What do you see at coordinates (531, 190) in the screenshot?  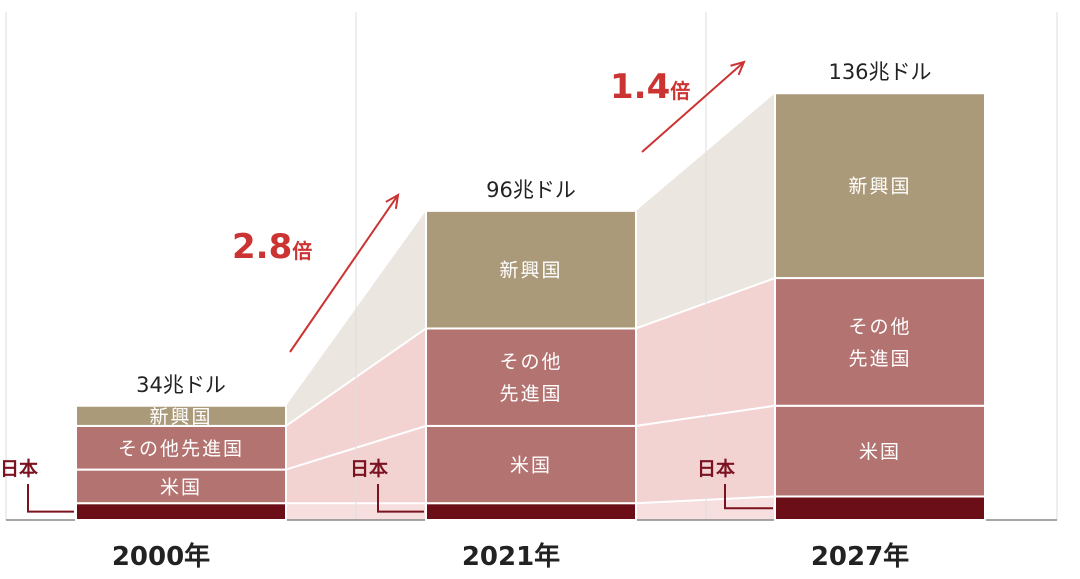 I see `total-label: 96兆ドル` at bounding box center [531, 190].